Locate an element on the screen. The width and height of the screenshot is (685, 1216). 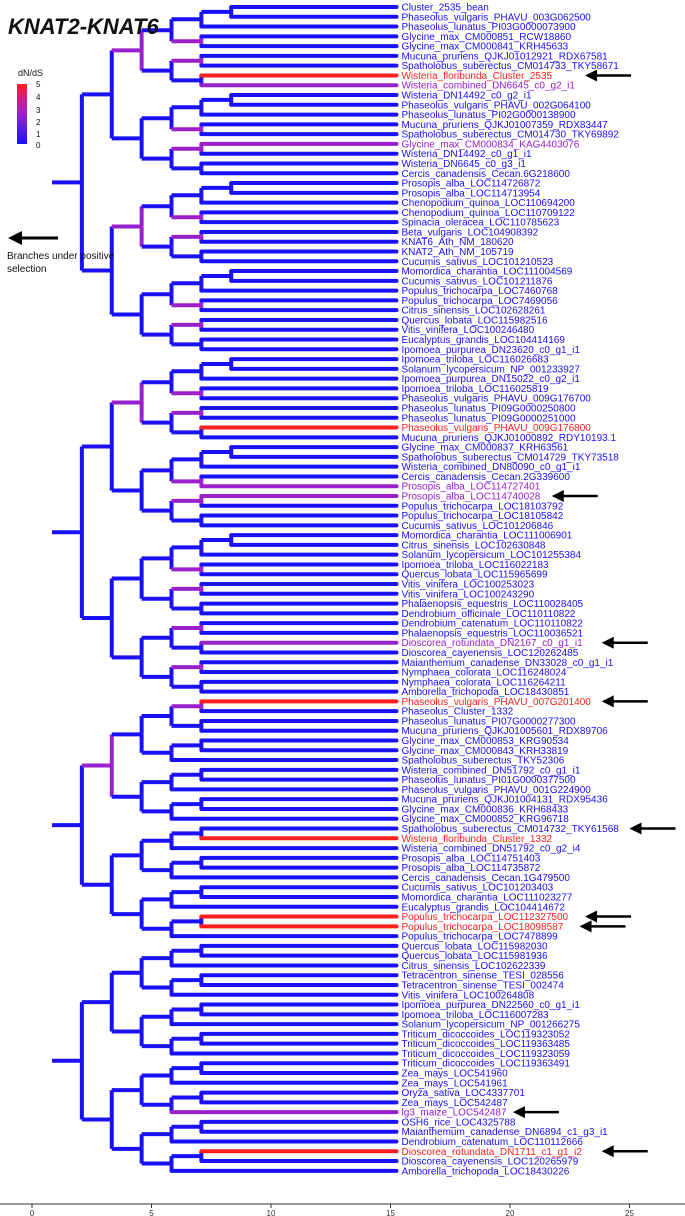
tip-label: Tetracentron_sinense_TESI_028556 is located at coordinates (482, 976).